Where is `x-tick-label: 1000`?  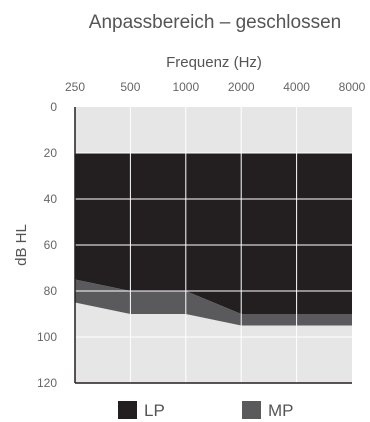
x-tick-label: 1000 is located at coordinates (185, 87).